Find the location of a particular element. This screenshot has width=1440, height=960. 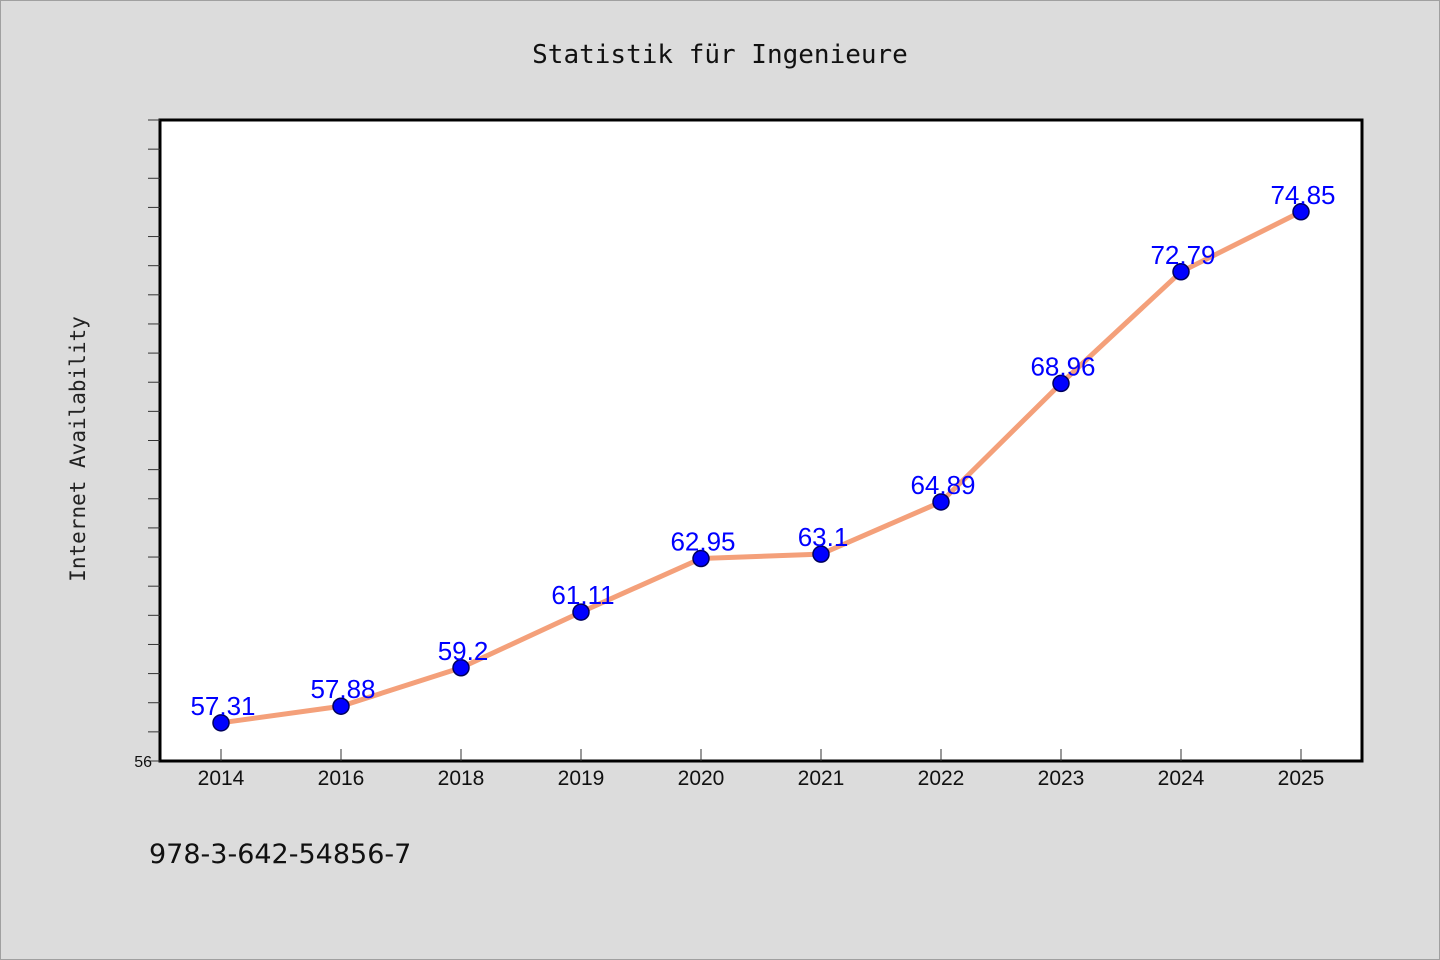

chart-title: Statistik für Ingenieure is located at coordinates (720, 55).